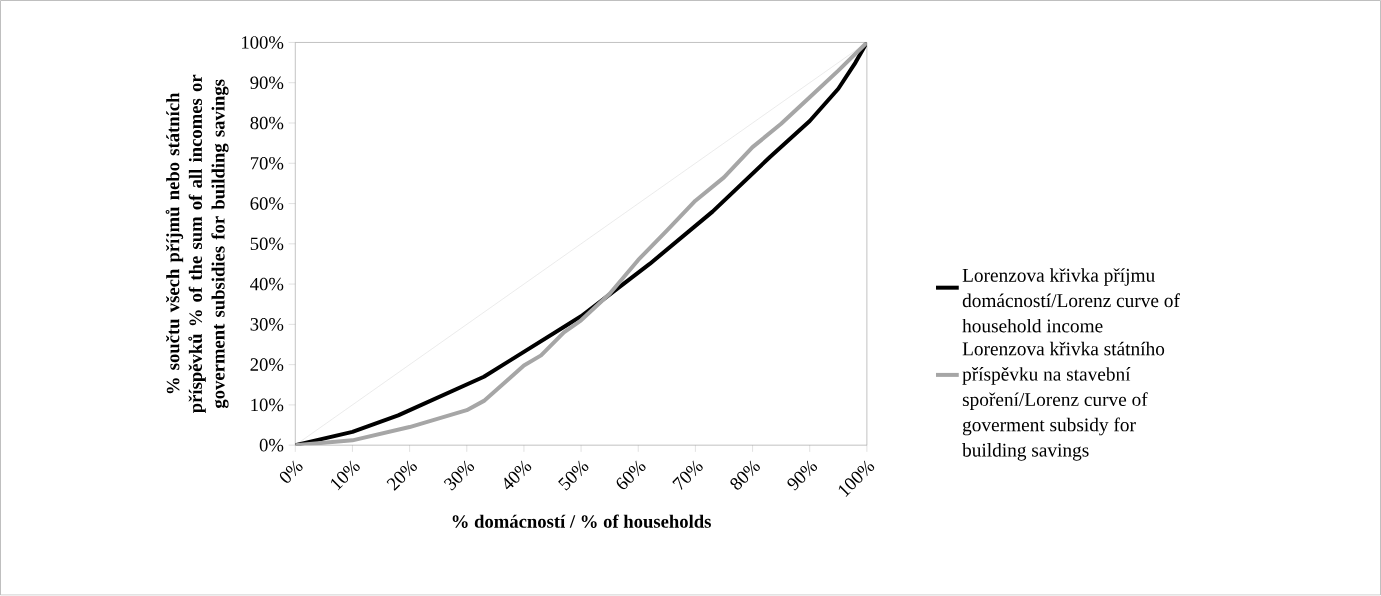  What do you see at coordinates (267, 123) in the screenshot?
I see `y-tick-label: 80%` at bounding box center [267, 123].